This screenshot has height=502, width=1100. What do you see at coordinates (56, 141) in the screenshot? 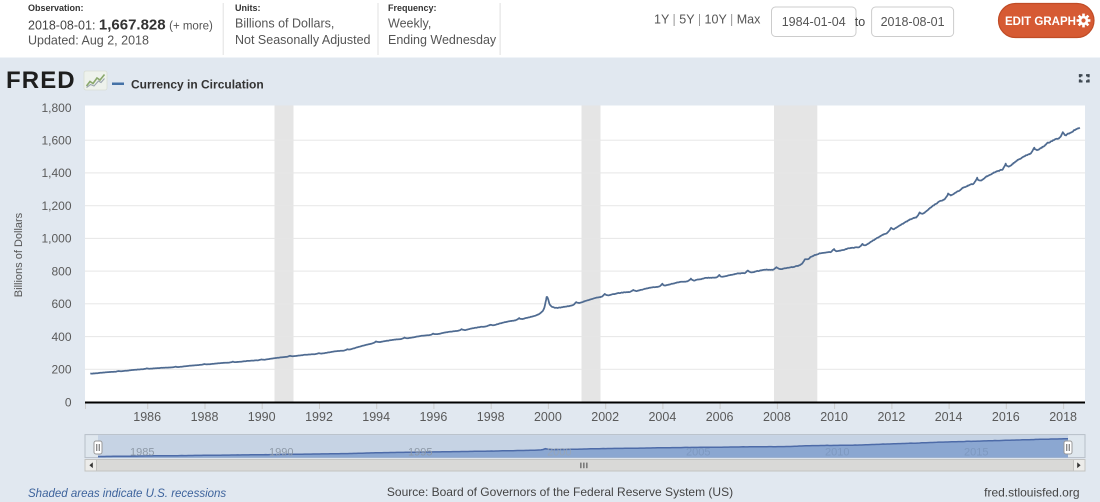
I see `svg-text: 1,600` at bounding box center [56, 141].